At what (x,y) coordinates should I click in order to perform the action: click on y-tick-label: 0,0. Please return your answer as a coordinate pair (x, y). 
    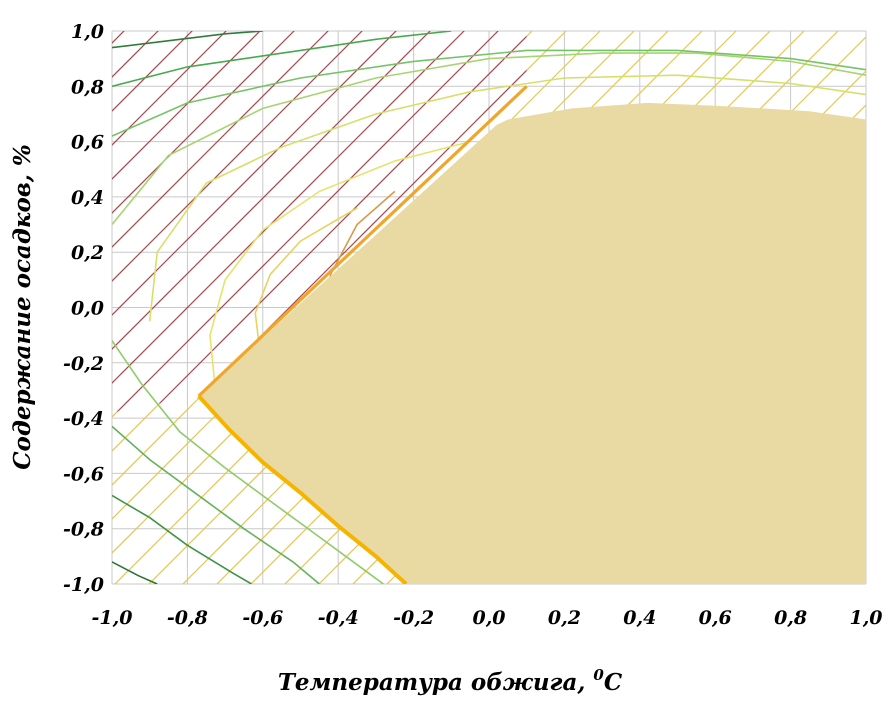
    Looking at the image, I should click on (87, 309).